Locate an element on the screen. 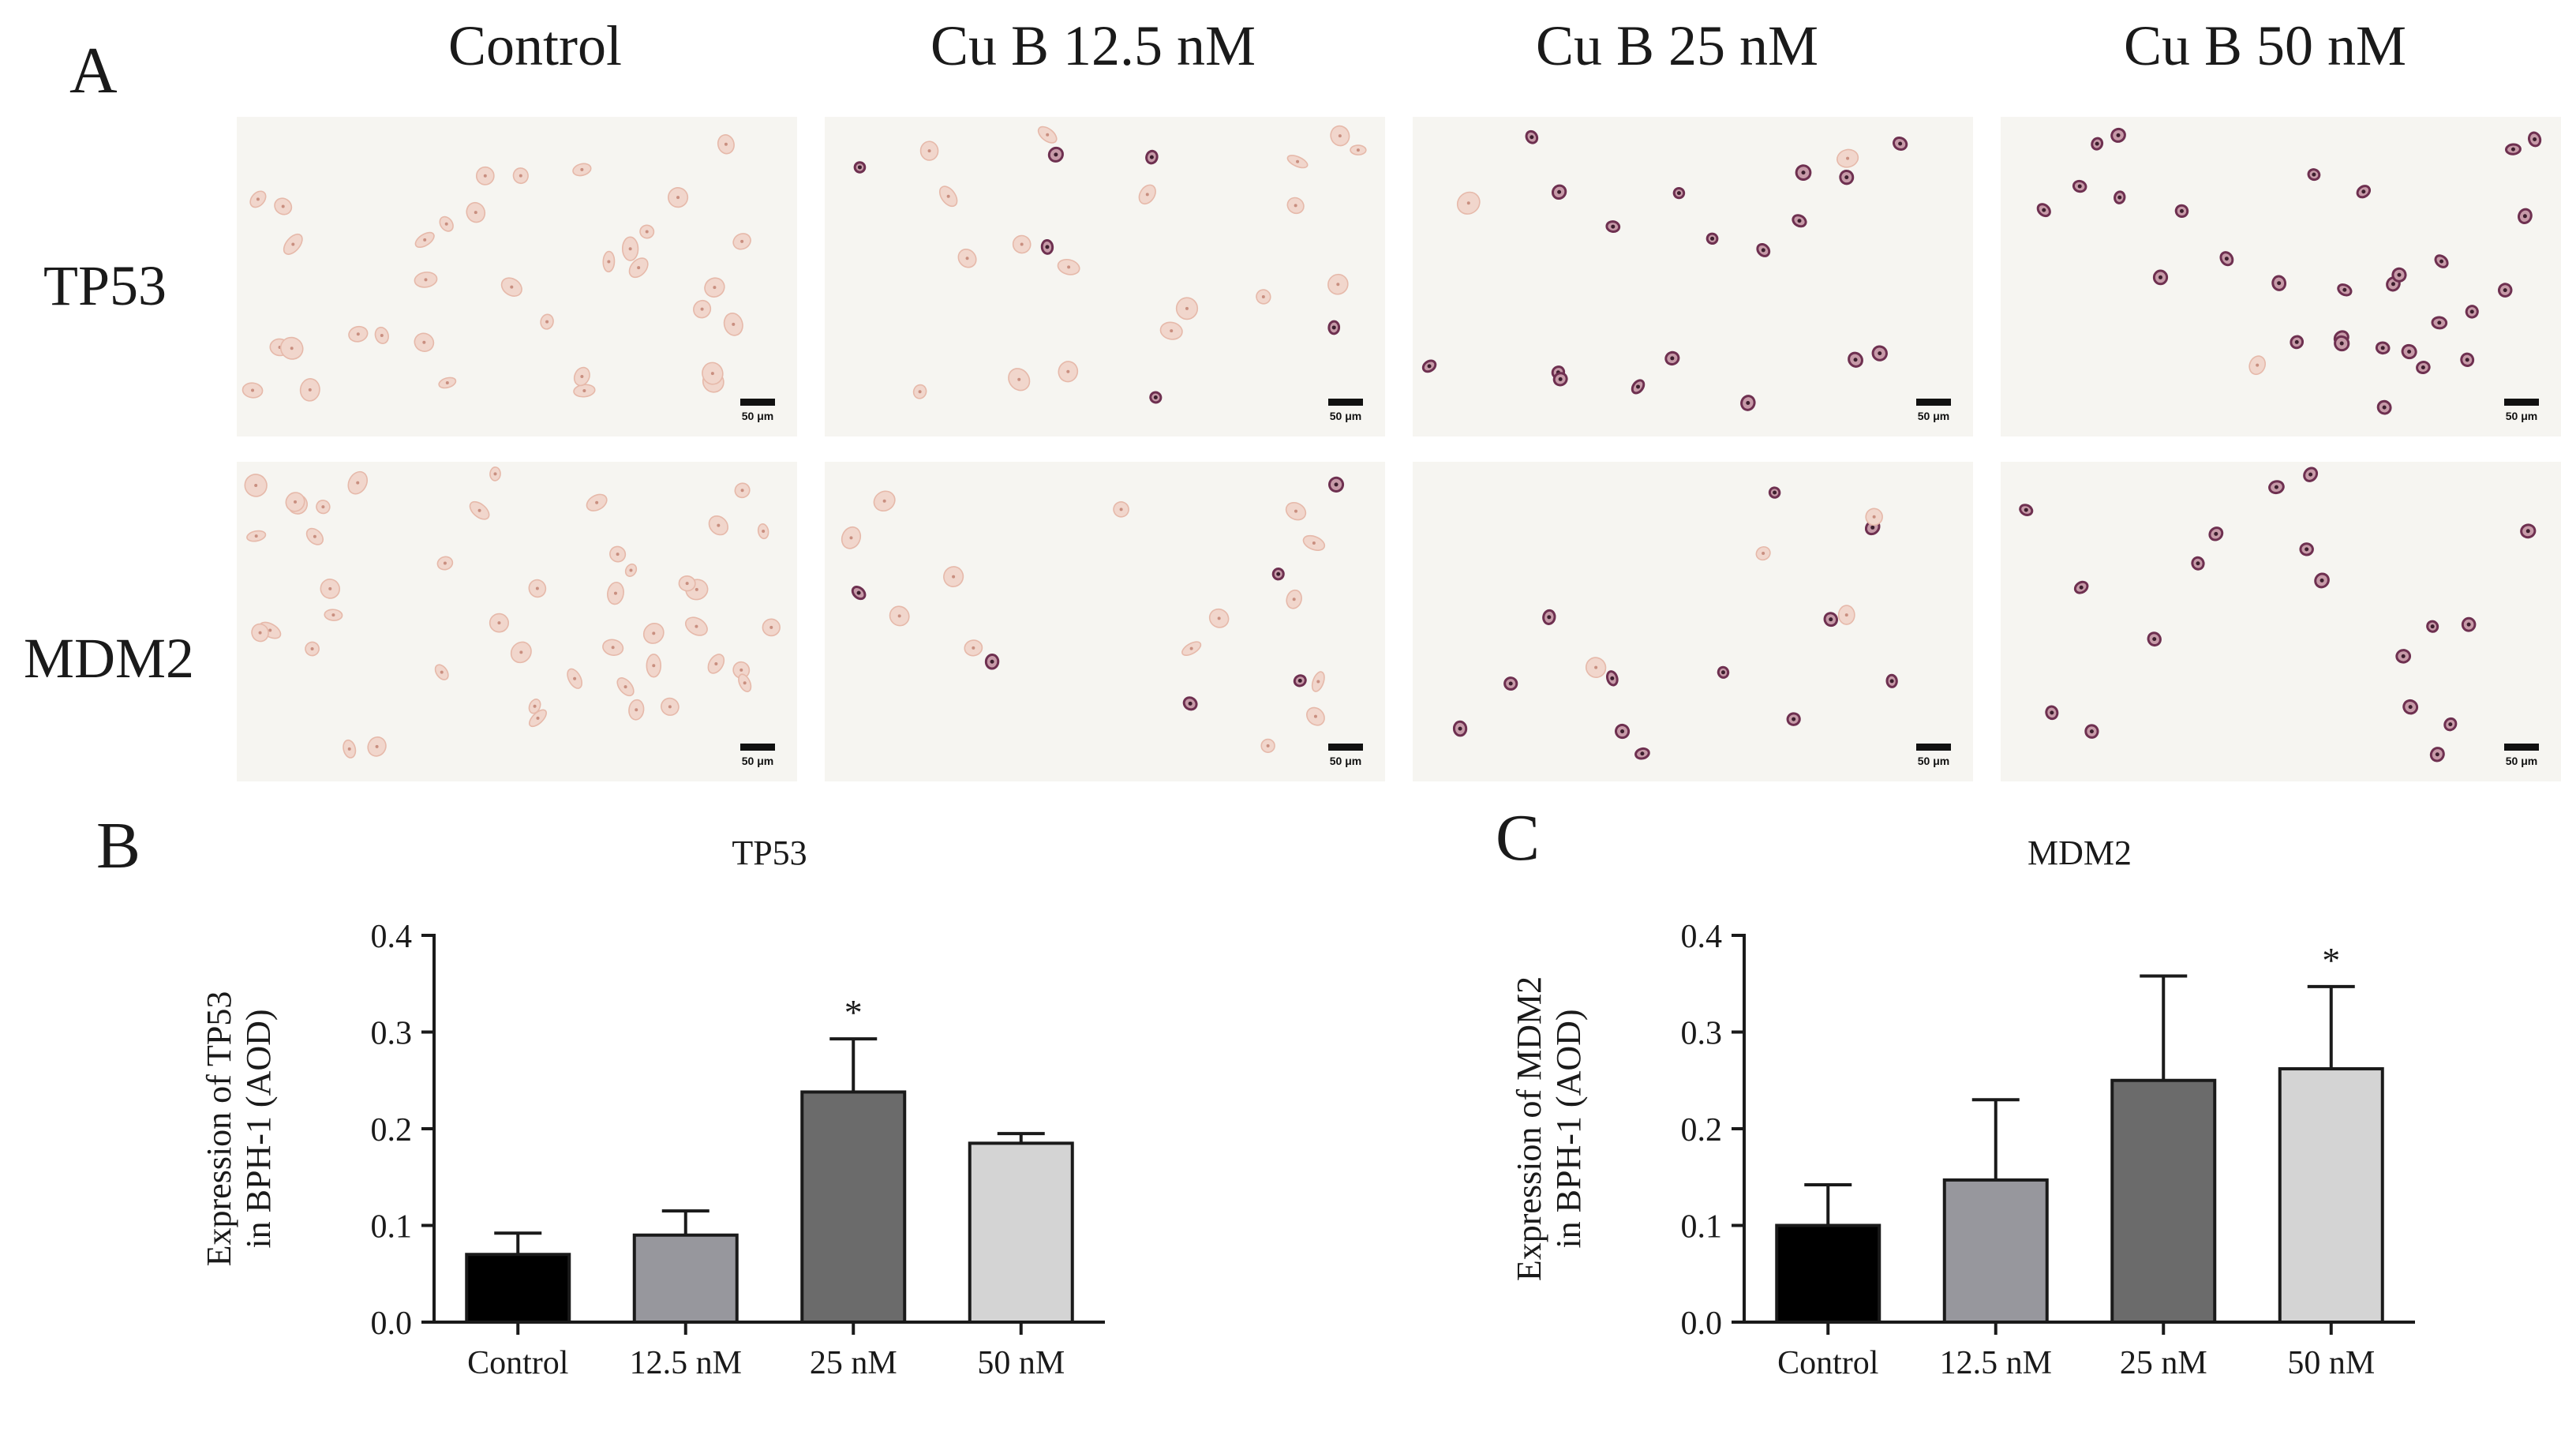  tp53-y-tick-label: 0.0 is located at coordinates (392, 1324).